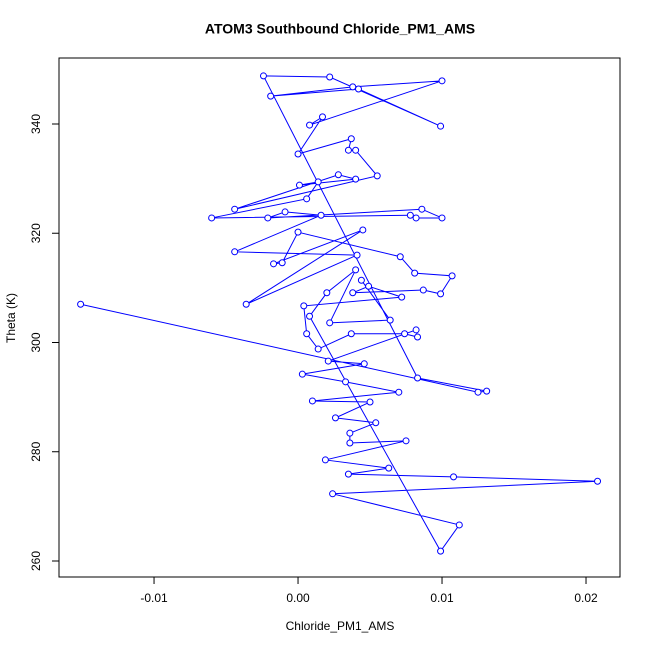 The height and width of the screenshot is (655, 650). Describe the element at coordinates (36, 124) in the screenshot. I see `y-tick-label: 340` at that location.